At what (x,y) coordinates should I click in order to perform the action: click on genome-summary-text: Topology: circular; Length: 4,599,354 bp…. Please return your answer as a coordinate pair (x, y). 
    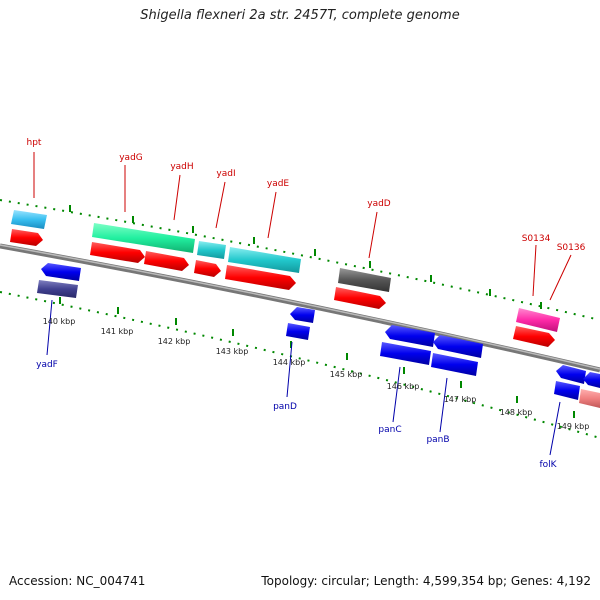
    Looking at the image, I should click on (426, 581).